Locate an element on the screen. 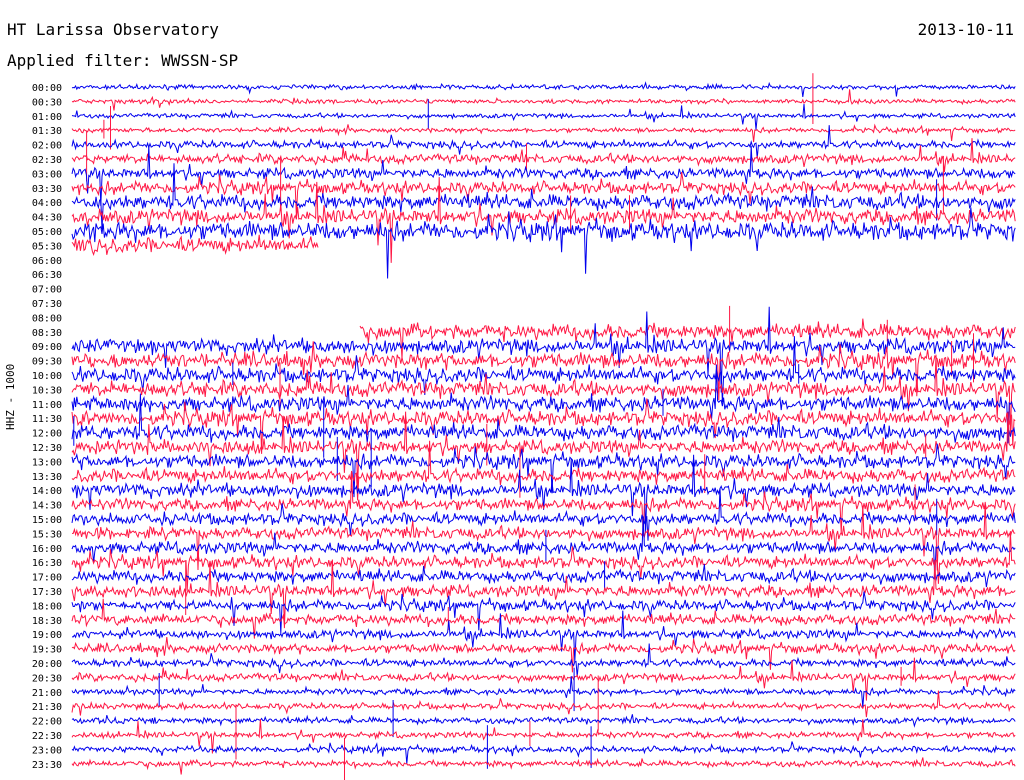 The image size is (1024, 780). row-time-label: 08:00 is located at coordinates (47, 318).